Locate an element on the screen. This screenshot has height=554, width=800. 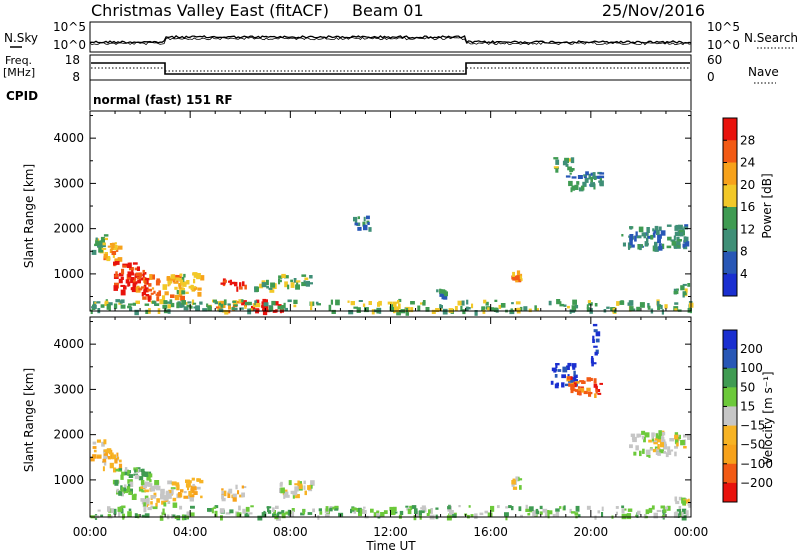
noise-sky-trace is located at coordinates (391, 39).